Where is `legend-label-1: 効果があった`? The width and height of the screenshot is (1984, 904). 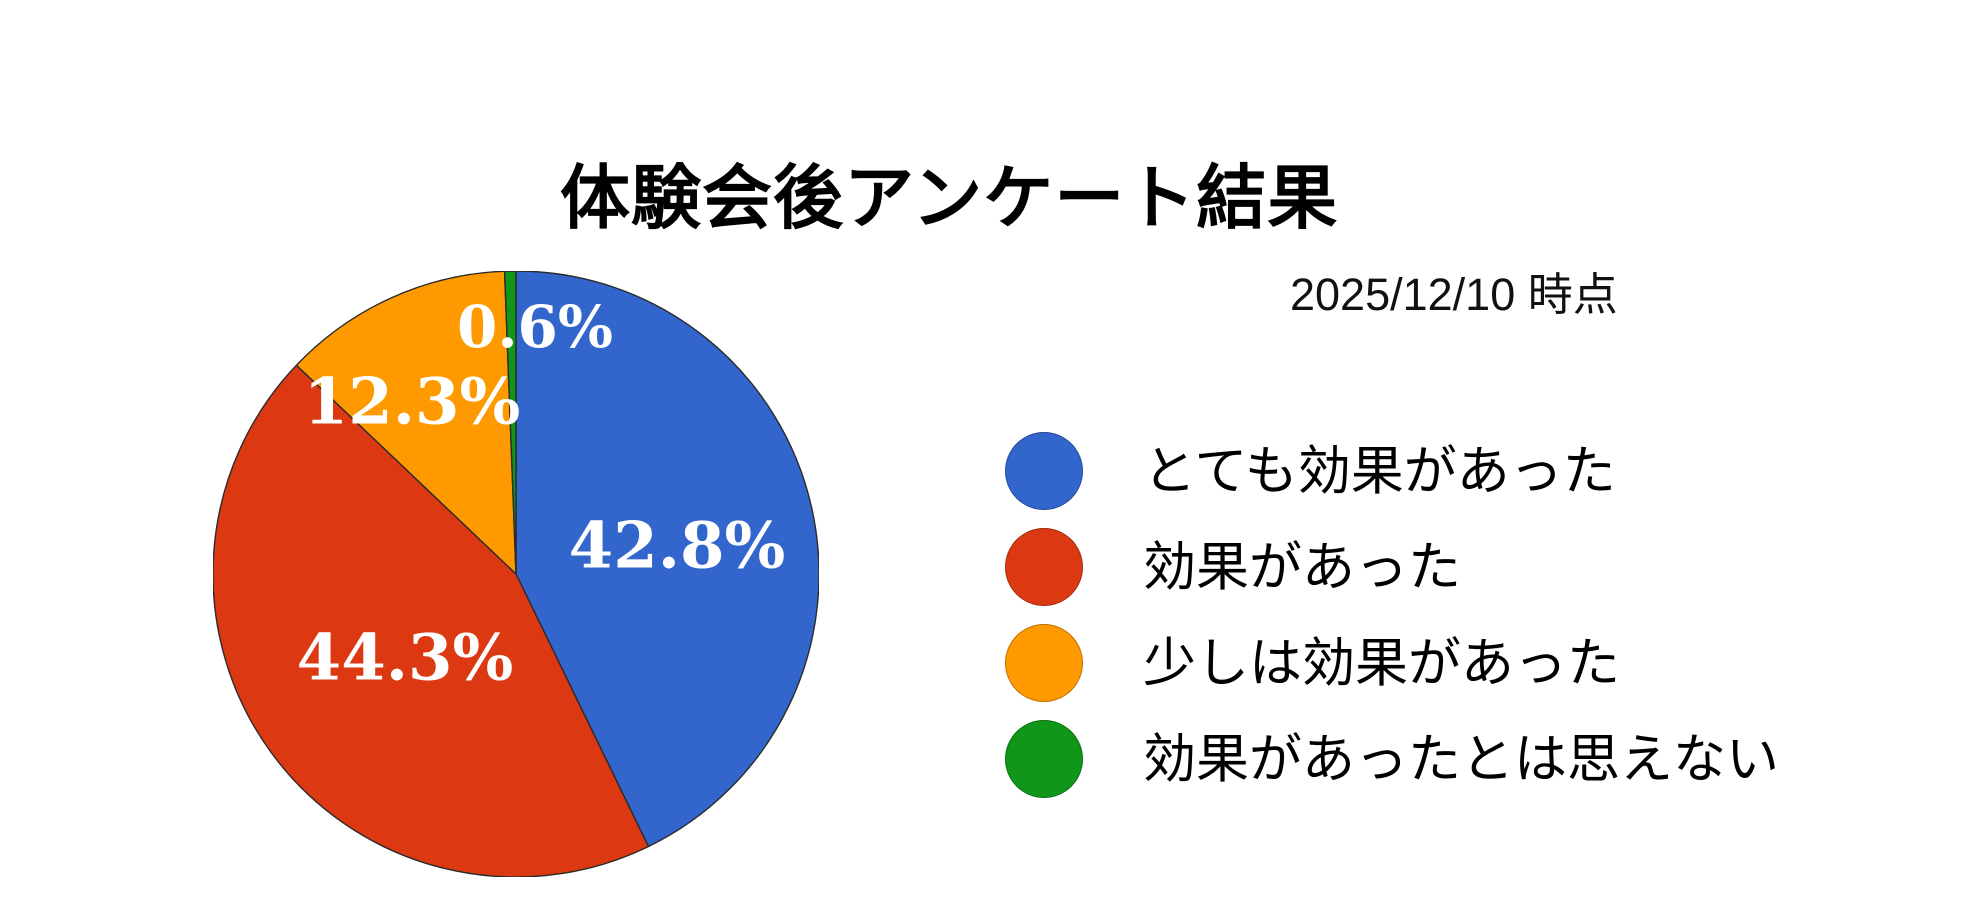 legend-label-1: 効果があった is located at coordinates (1302, 567).